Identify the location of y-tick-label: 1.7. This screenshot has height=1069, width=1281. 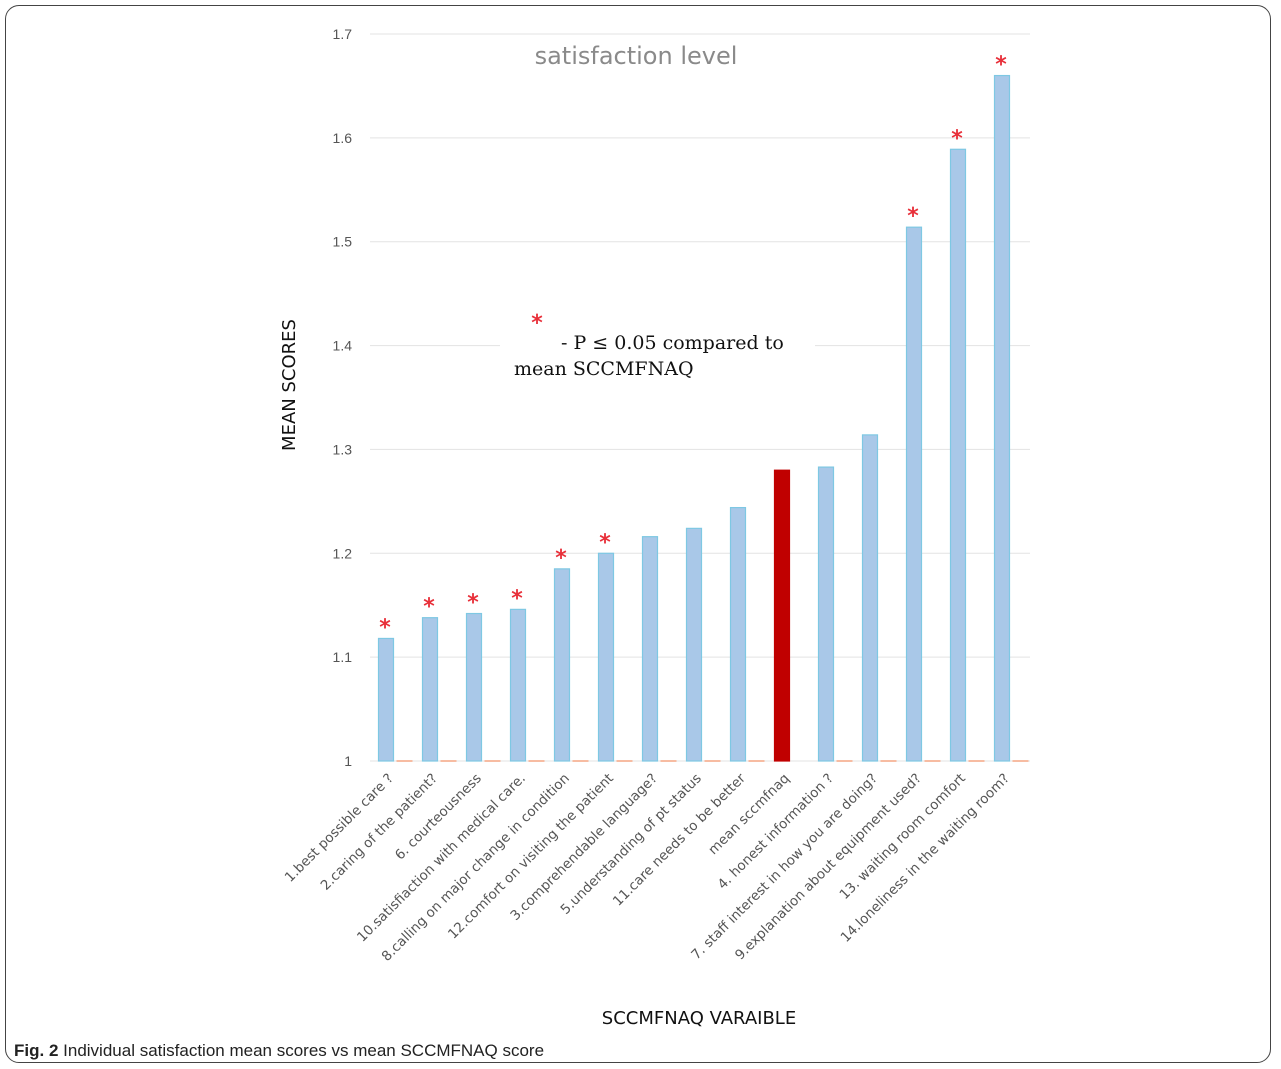
(343, 34).